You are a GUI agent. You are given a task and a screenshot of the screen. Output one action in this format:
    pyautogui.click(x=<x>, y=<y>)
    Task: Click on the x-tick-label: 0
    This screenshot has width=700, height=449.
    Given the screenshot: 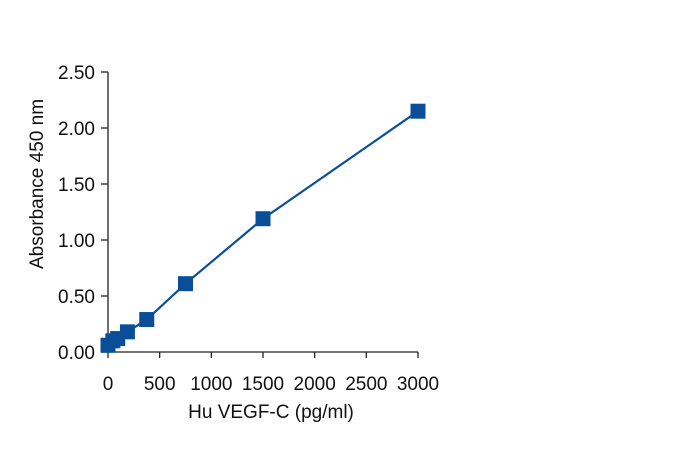 What is the action you would take?
    pyautogui.click(x=108, y=384)
    